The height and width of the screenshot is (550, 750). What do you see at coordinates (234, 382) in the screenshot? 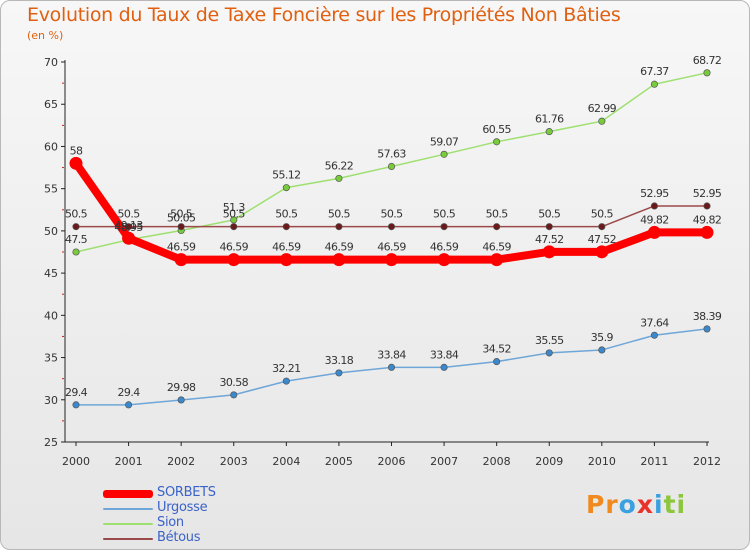
I see `data-label-urgosse: 30.58` at bounding box center [234, 382].